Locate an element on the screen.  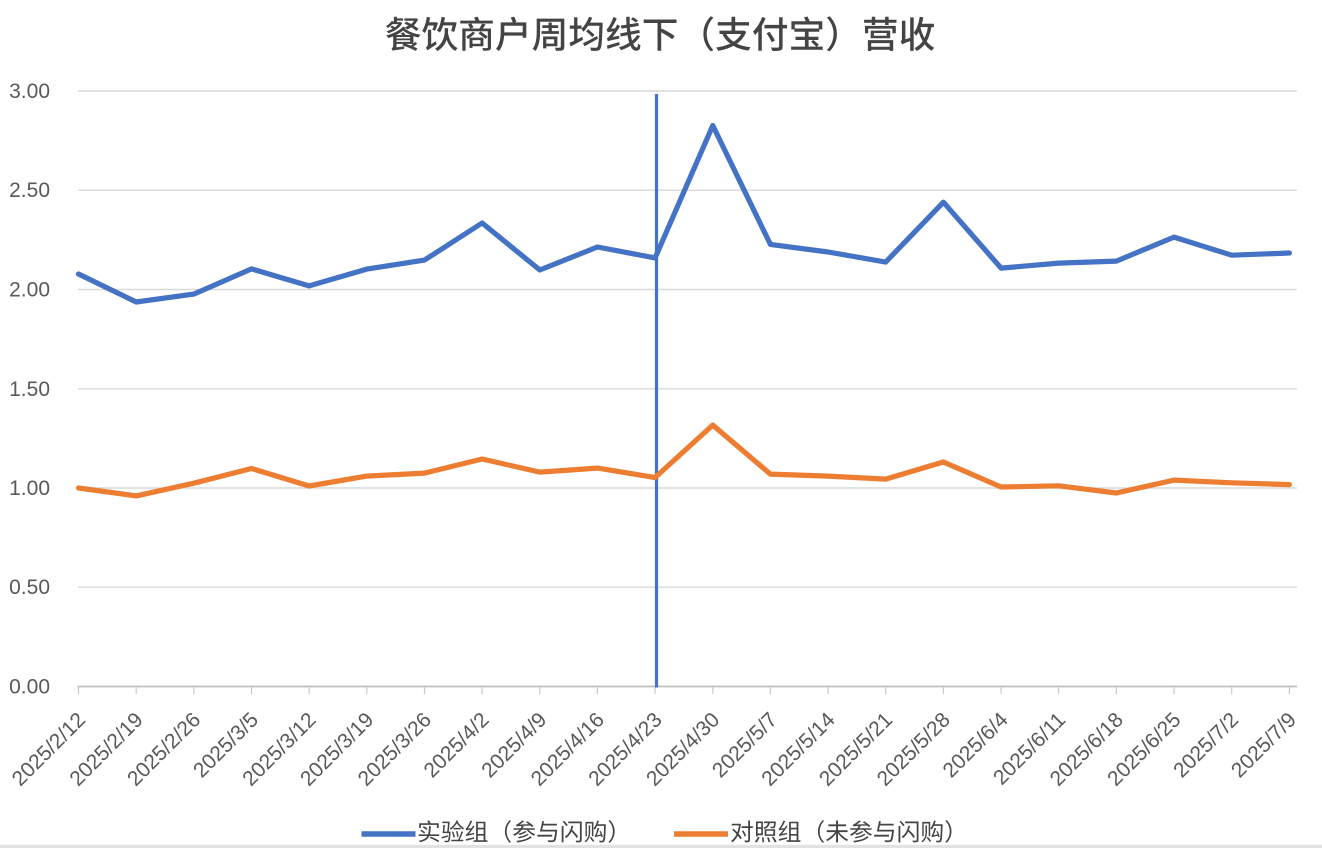
svg-text: 1.50 is located at coordinates (29, 389).